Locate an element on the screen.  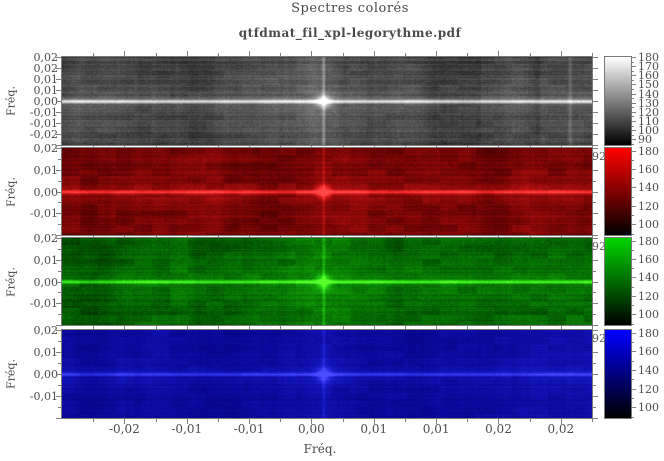
colorbar-tick-label: 170 is located at coordinates (648, 66).